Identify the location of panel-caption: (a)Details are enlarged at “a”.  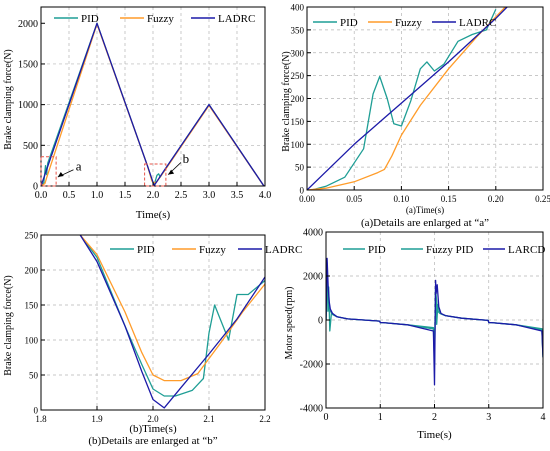
(425, 223).